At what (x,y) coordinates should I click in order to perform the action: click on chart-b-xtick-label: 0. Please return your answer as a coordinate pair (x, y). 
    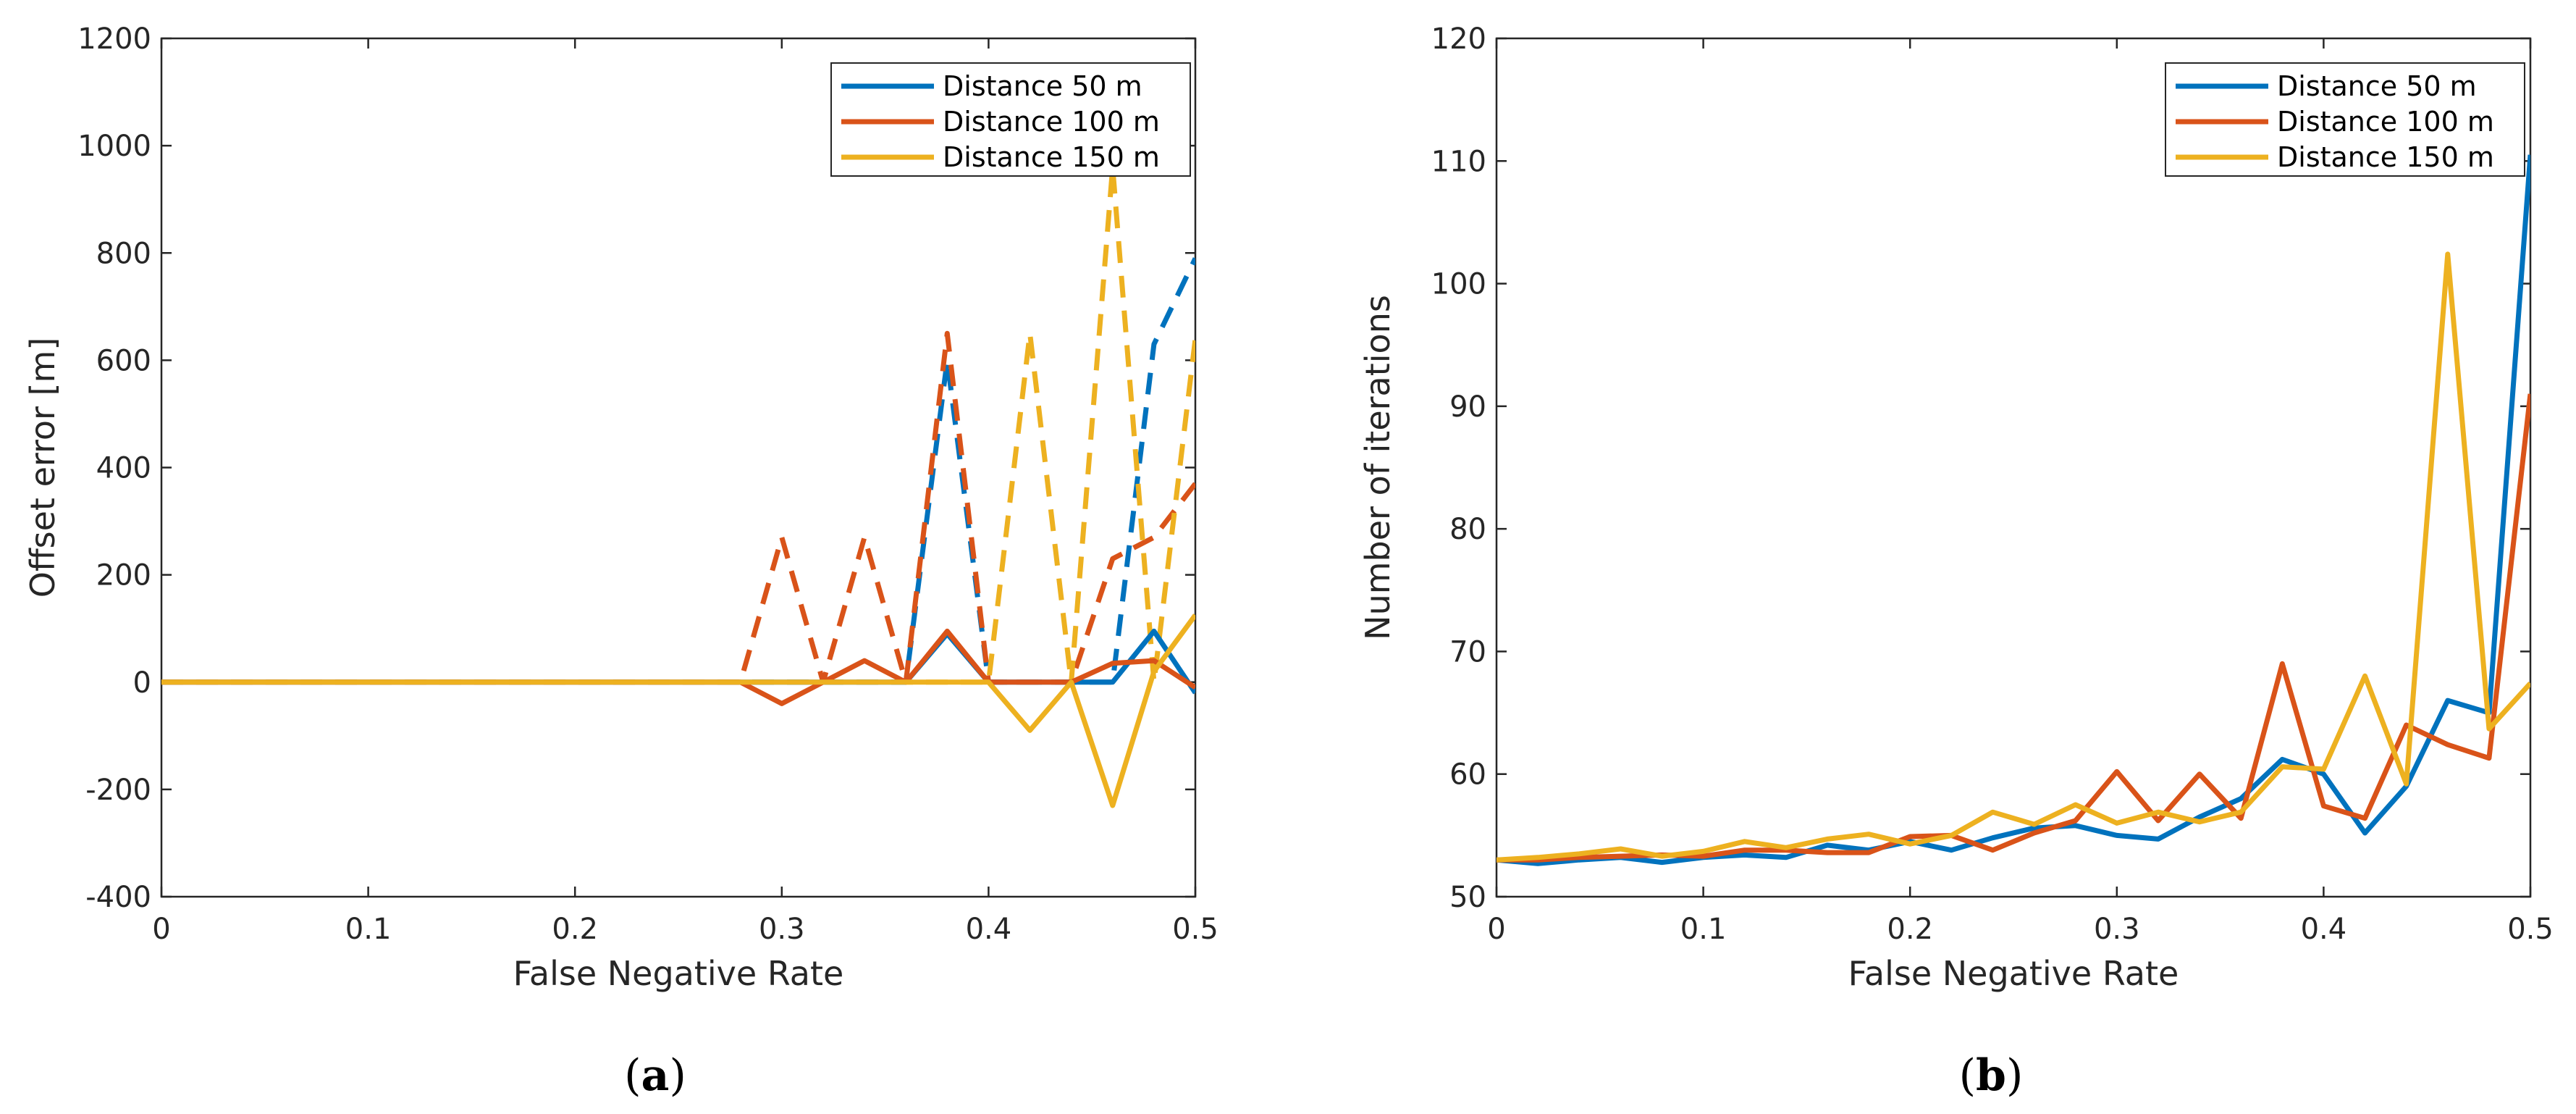
    Looking at the image, I should click on (1496, 929).